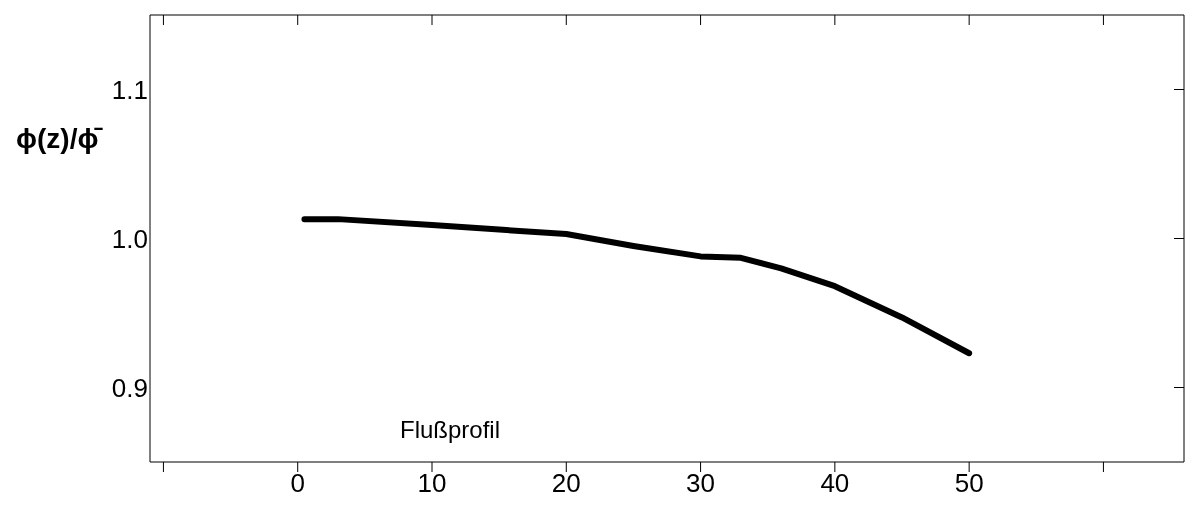  I want to click on x-tick-label: 0, so click(297, 483).